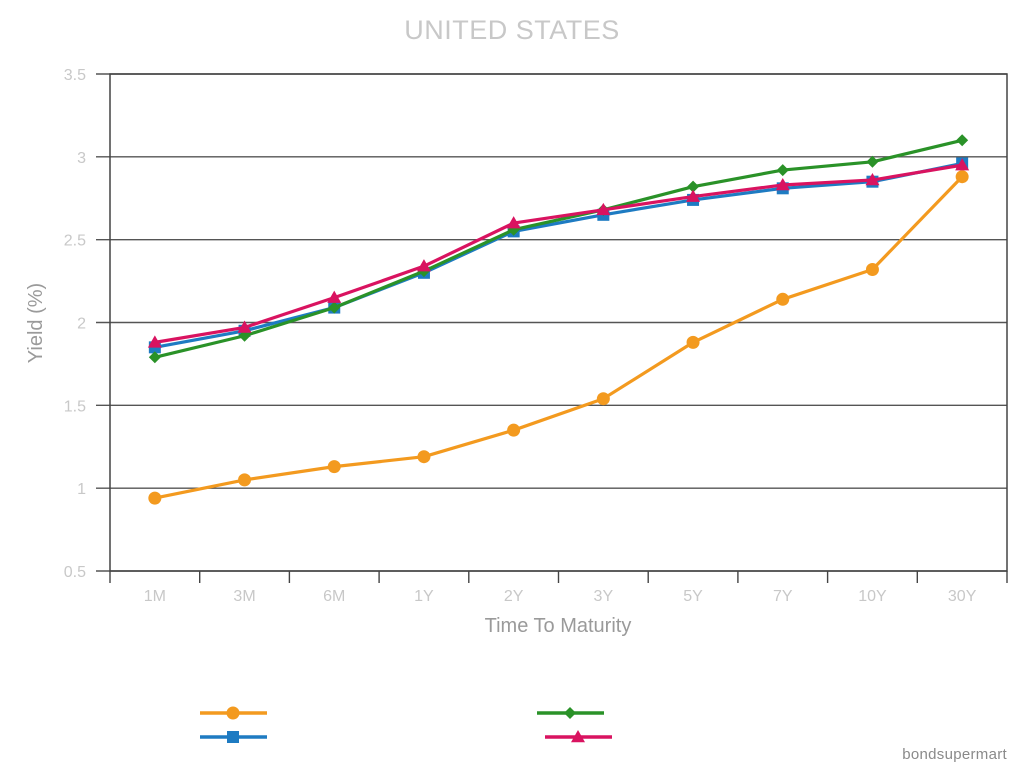 This screenshot has width=1024, height=768. I want to click on x-tick-label: 30Y, so click(962, 596).